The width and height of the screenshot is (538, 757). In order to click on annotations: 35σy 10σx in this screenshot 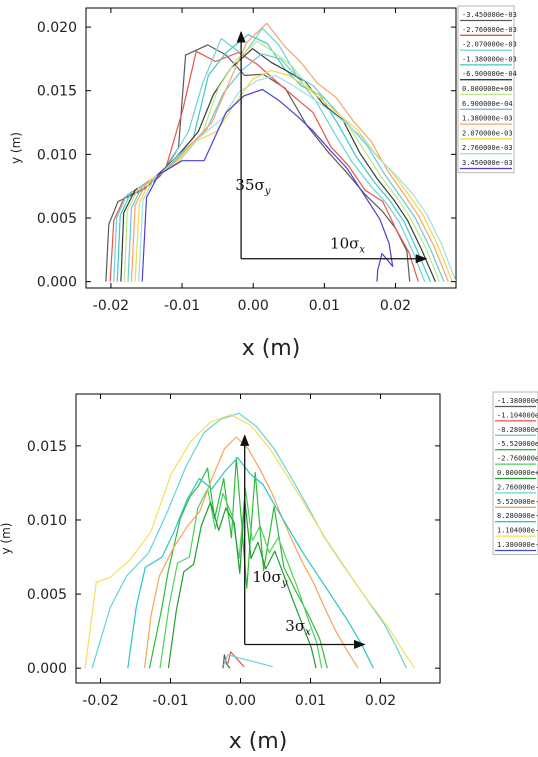, I will do `click(331, 147)`.